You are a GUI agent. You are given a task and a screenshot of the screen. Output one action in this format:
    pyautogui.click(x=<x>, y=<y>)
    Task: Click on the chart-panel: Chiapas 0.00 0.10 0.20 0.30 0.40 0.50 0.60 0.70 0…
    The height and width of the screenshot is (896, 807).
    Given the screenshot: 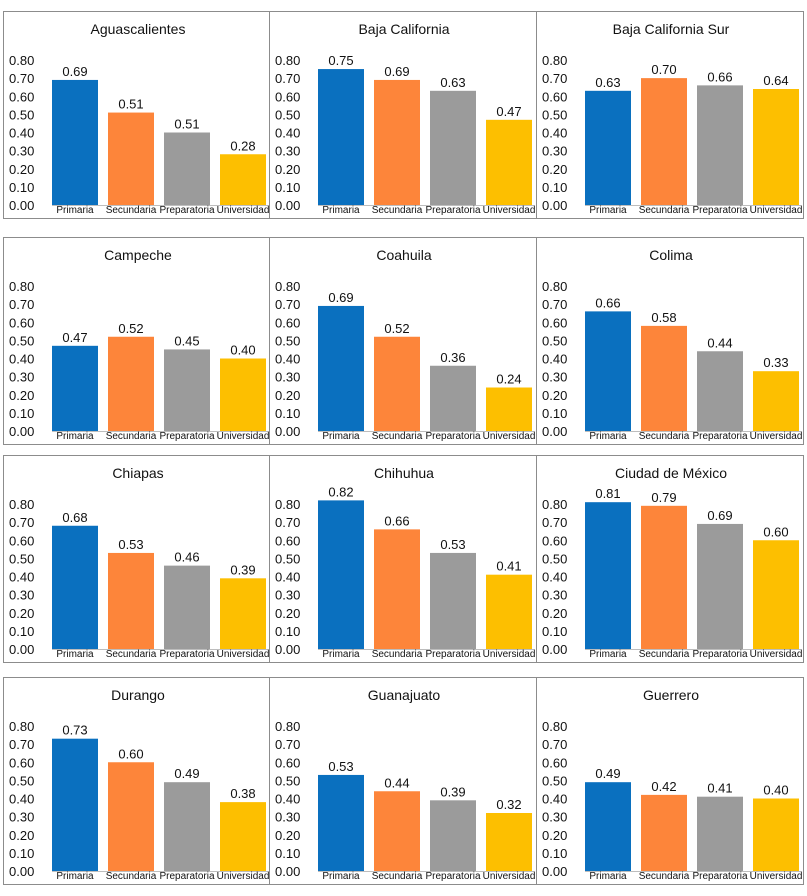 What is the action you would take?
    pyautogui.click(x=137, y=559)
    